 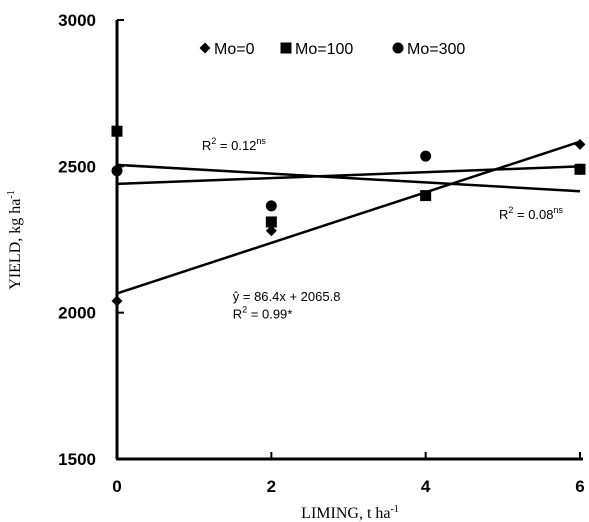 I want to click on legend-label-series-2: Mo=300, so click(x=436, y=49).